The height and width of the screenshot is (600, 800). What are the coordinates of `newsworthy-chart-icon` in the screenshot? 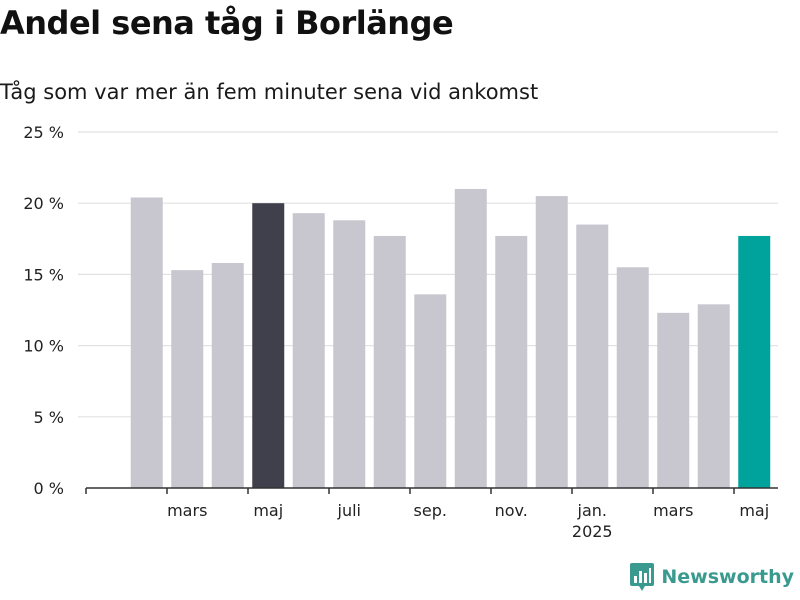 It's located at (642, 577).